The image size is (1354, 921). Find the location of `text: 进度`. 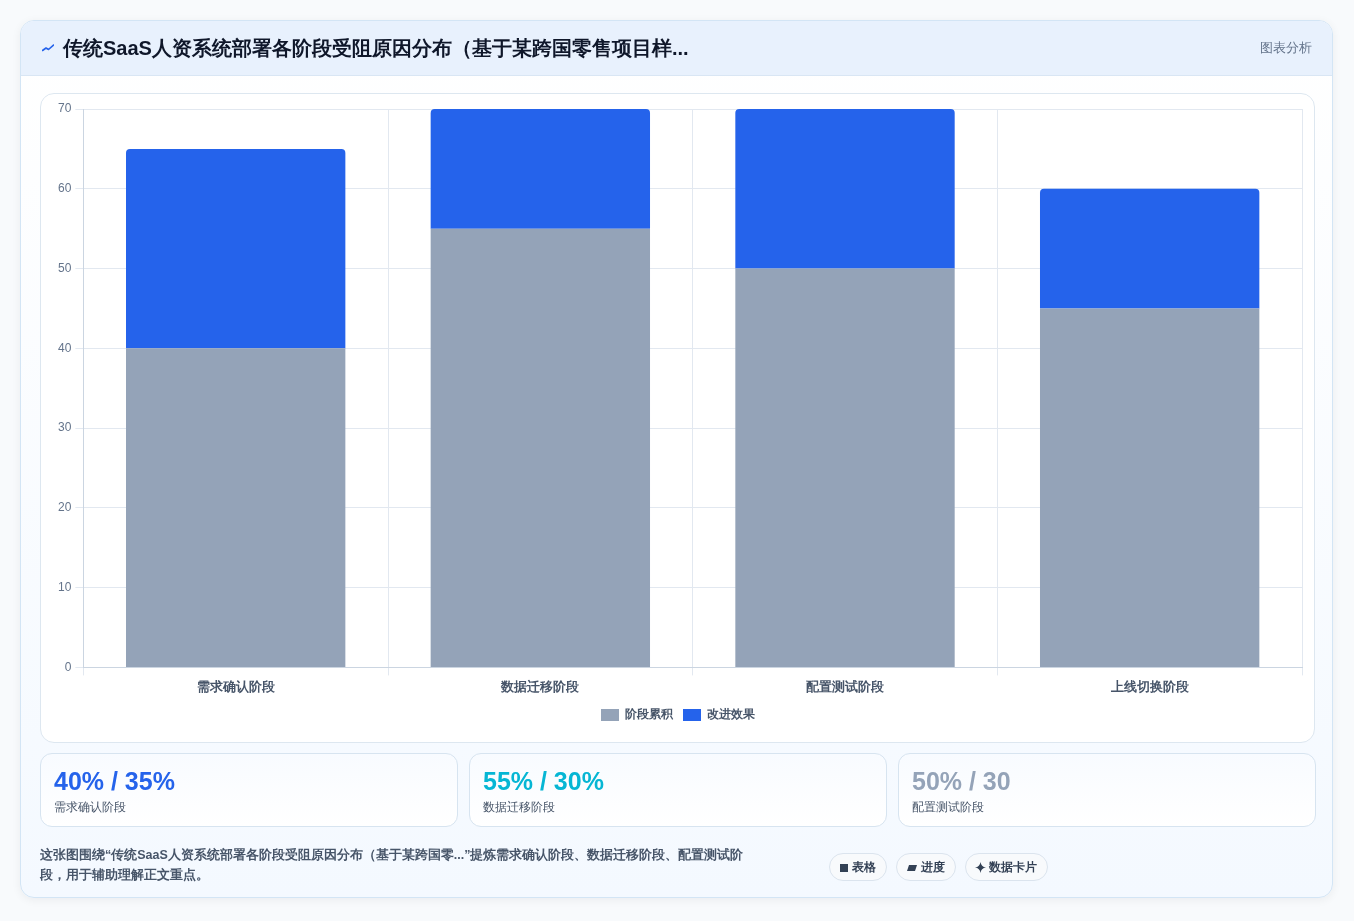

text: 进度 is located at coordinates (933, 867).